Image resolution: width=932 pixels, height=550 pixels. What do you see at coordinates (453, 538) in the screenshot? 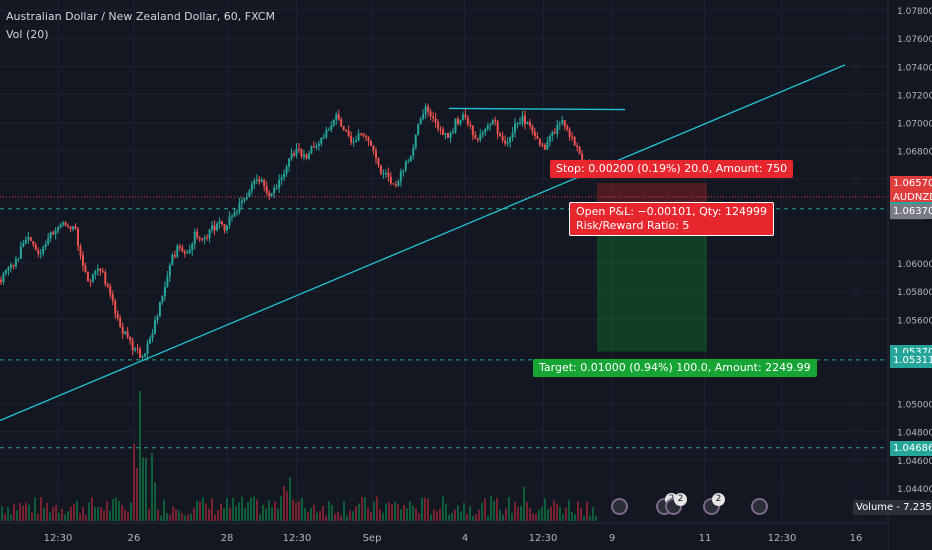
I see `time-axis: 12:30 26 28 12:30 Sep 4 12:30 9 11 12:30 16` at bounding box center [453, 538].